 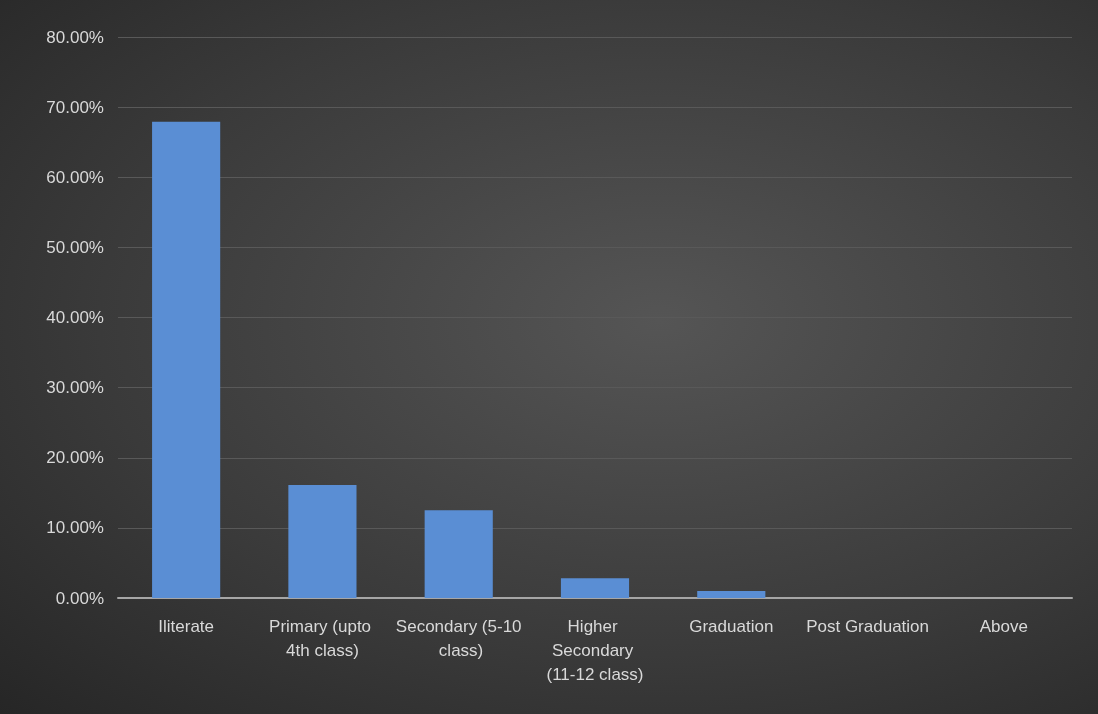 I want to click on y-tick-label: 80.00%, so click(x=75, y=37).